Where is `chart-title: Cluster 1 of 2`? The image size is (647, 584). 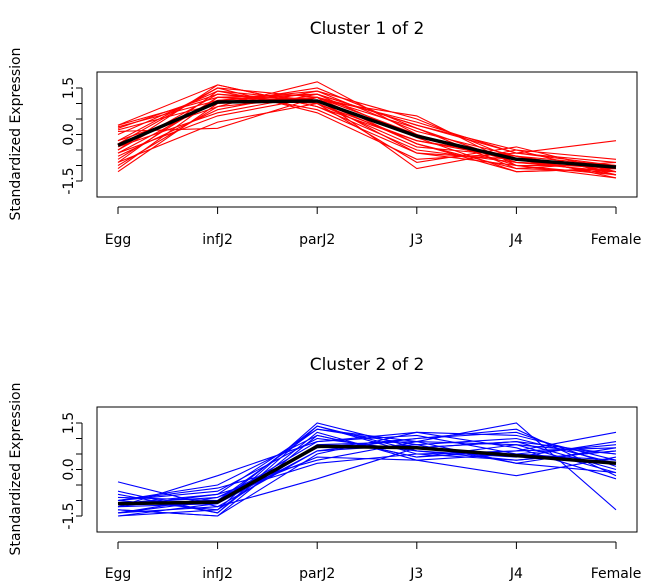
chart-title: Cluster 1 of 2 is located at coordinates (367, 29).